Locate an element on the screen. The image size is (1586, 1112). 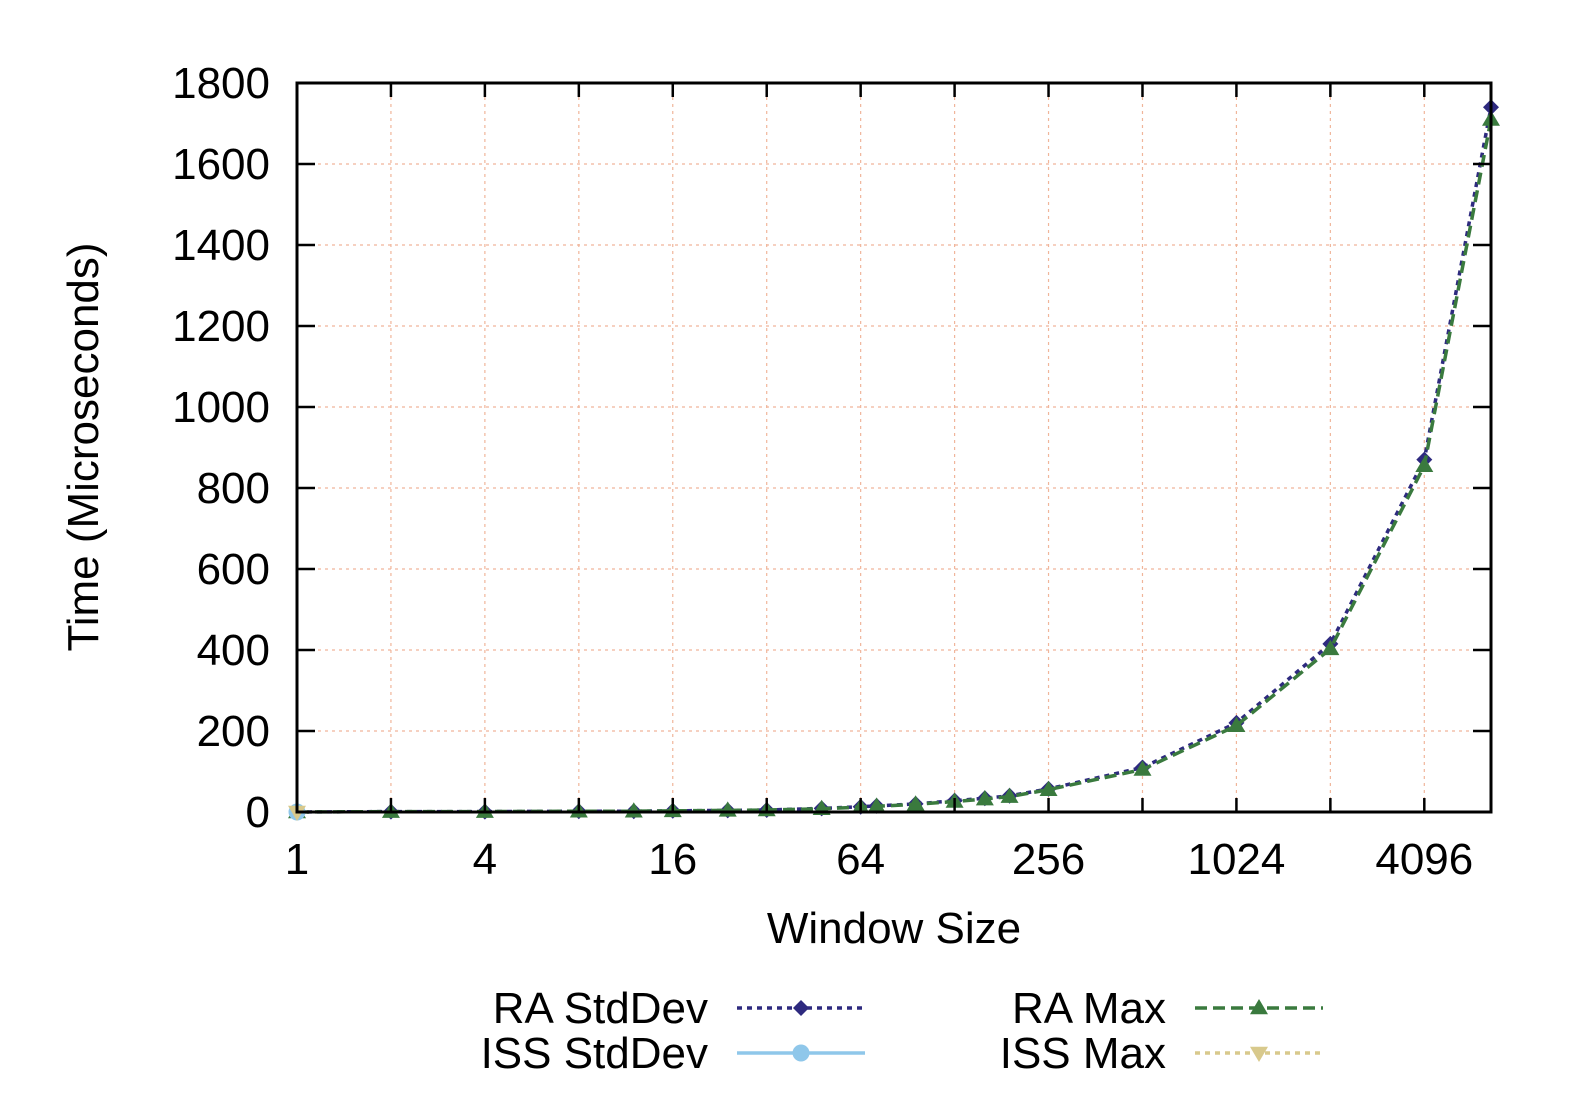
y-axis-title: Time (Microseconds) is located at coordinates (83, 446).